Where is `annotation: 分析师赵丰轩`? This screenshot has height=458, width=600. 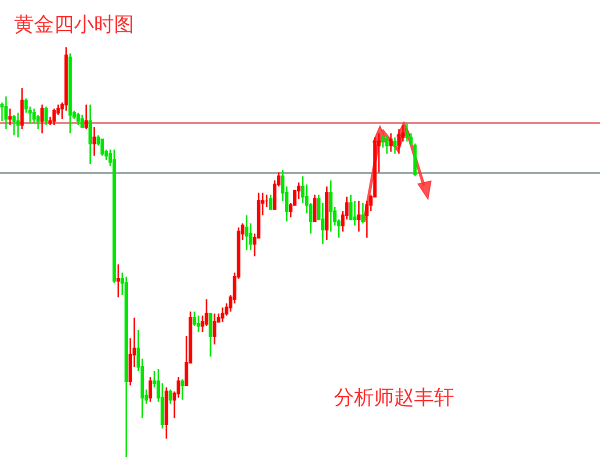
annotation: 分析师赵丰轩 is located at coordinates (394, 397).